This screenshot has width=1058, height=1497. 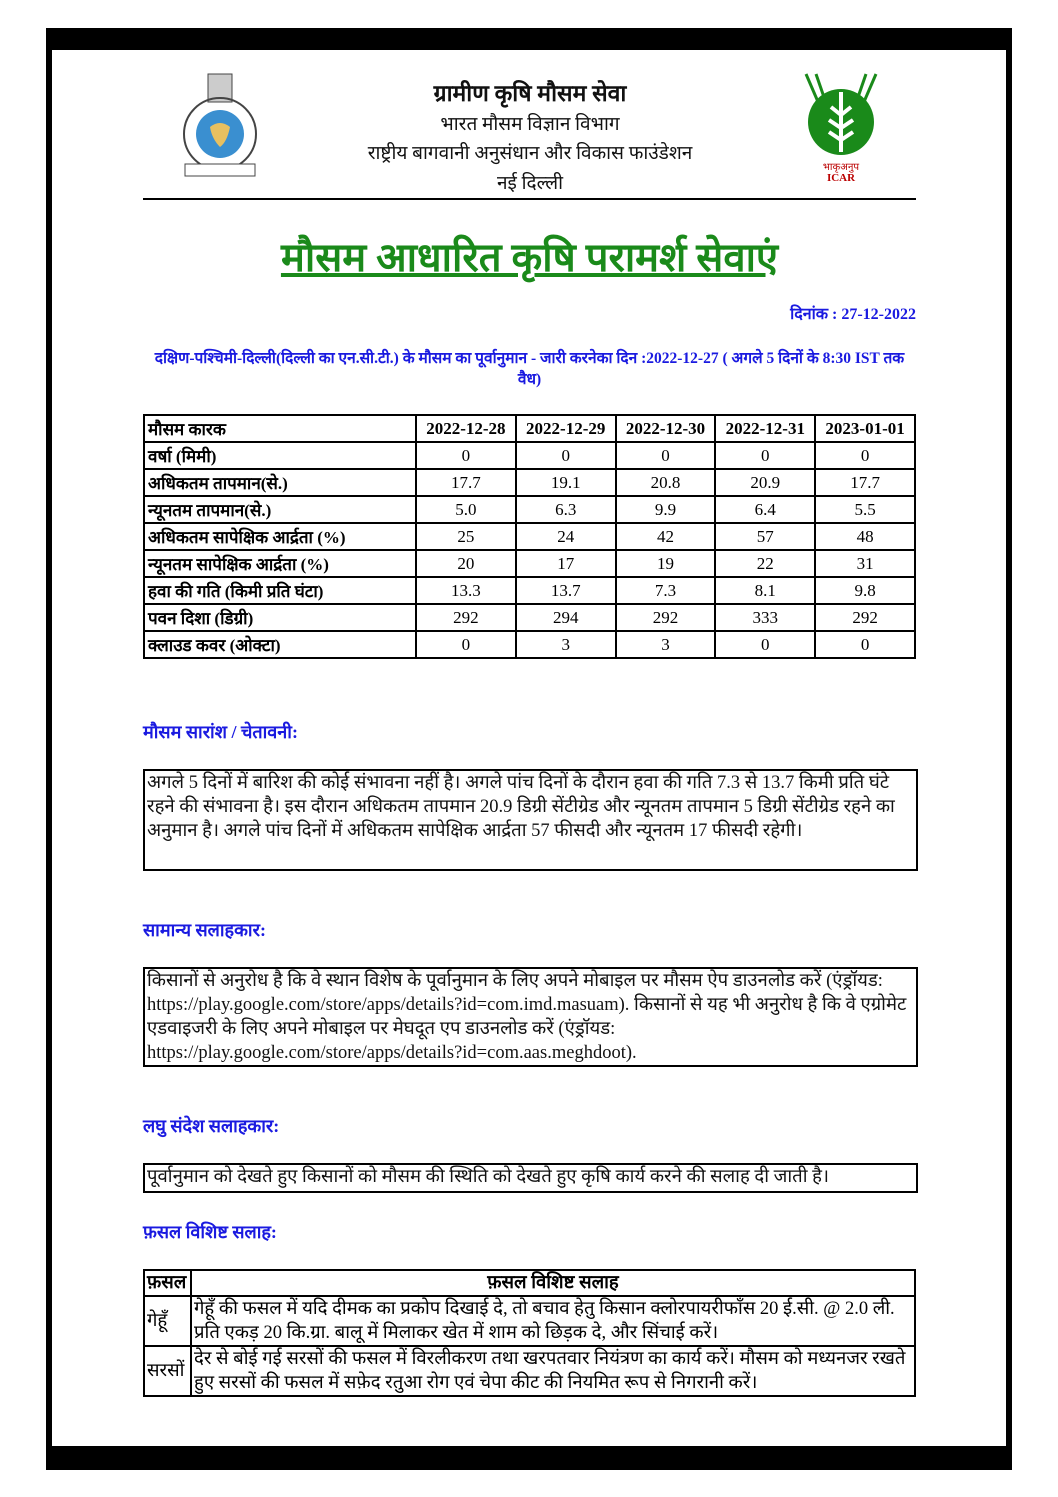 I want to click on summary-heading: मौसम सारांश / चेतावनी:, so click(x=220, y=732).